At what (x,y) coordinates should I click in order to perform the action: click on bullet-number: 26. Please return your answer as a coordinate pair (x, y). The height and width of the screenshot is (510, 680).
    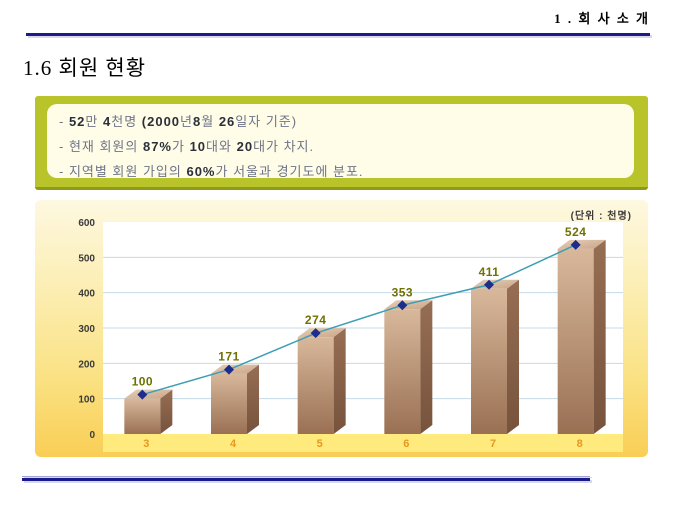
    Looking at the image, I should click on (227, 121).